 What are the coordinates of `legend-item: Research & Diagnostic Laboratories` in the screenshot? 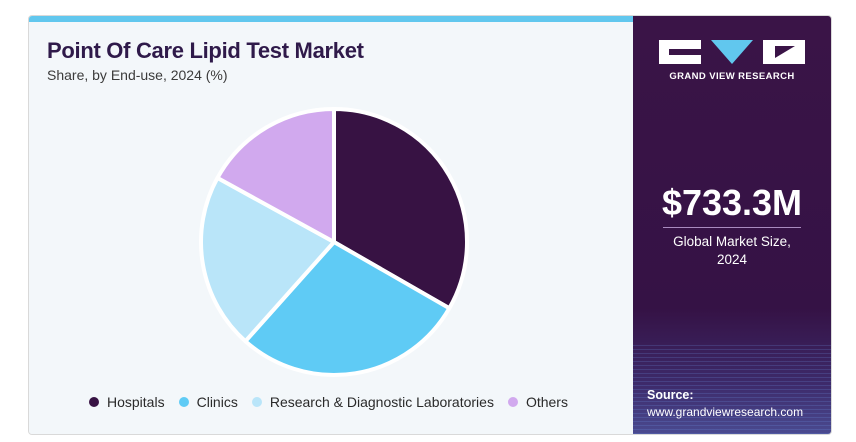 It's located at (372, 402).